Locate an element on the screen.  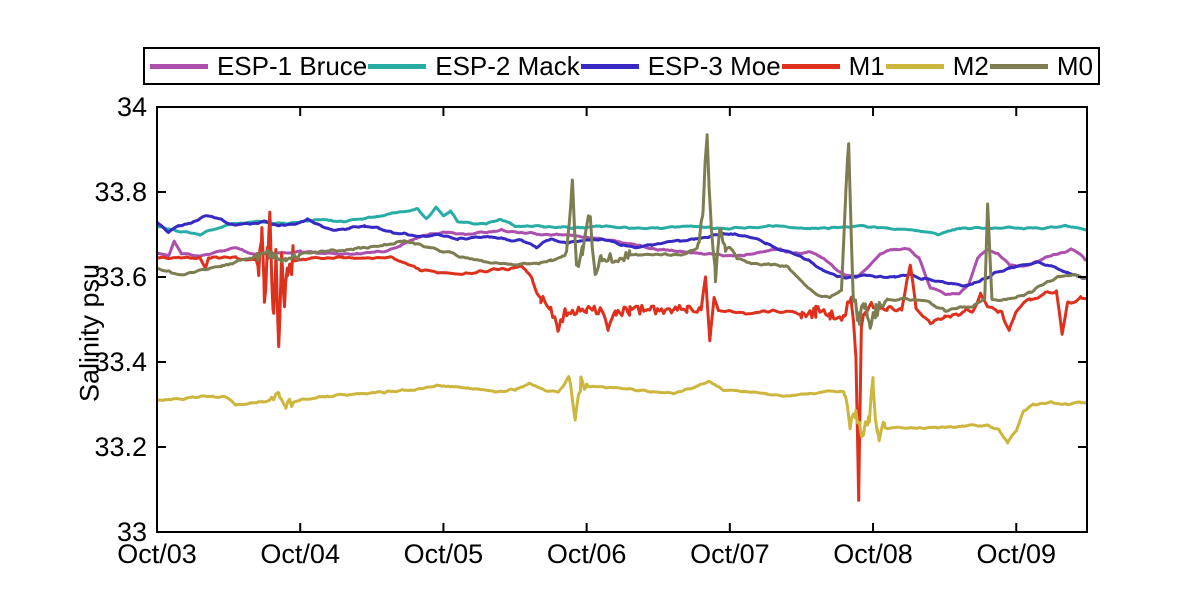
legend-item-m1: M1 is located at coordinates (833, 66).